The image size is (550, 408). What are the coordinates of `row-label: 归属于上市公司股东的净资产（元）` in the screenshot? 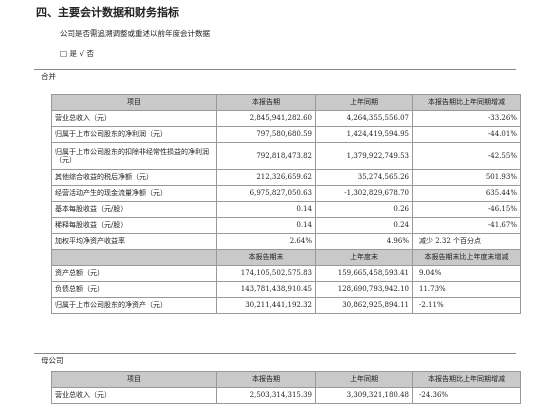 It's located at (134, 305).